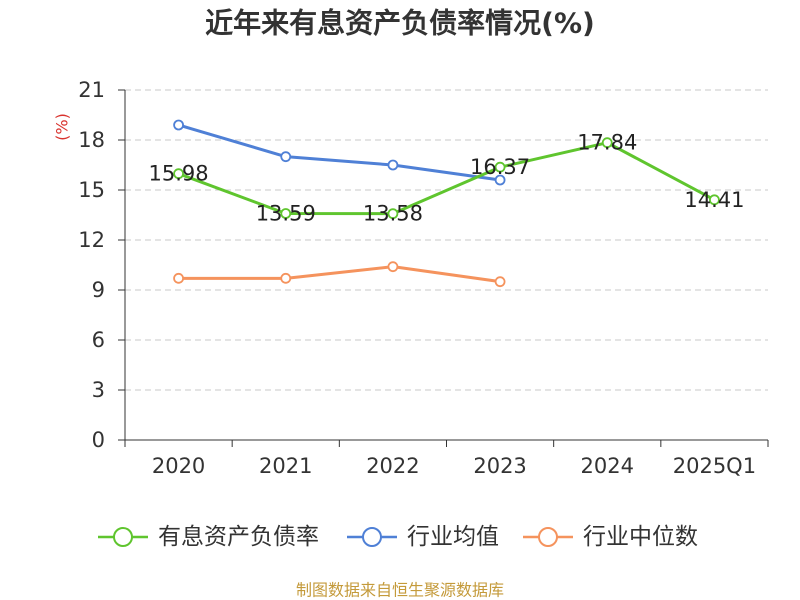 The image size is (800, 600). Describe the element at coordinates (98, 390) in the screenshot. I see `y-tick-label: 3` at that location.